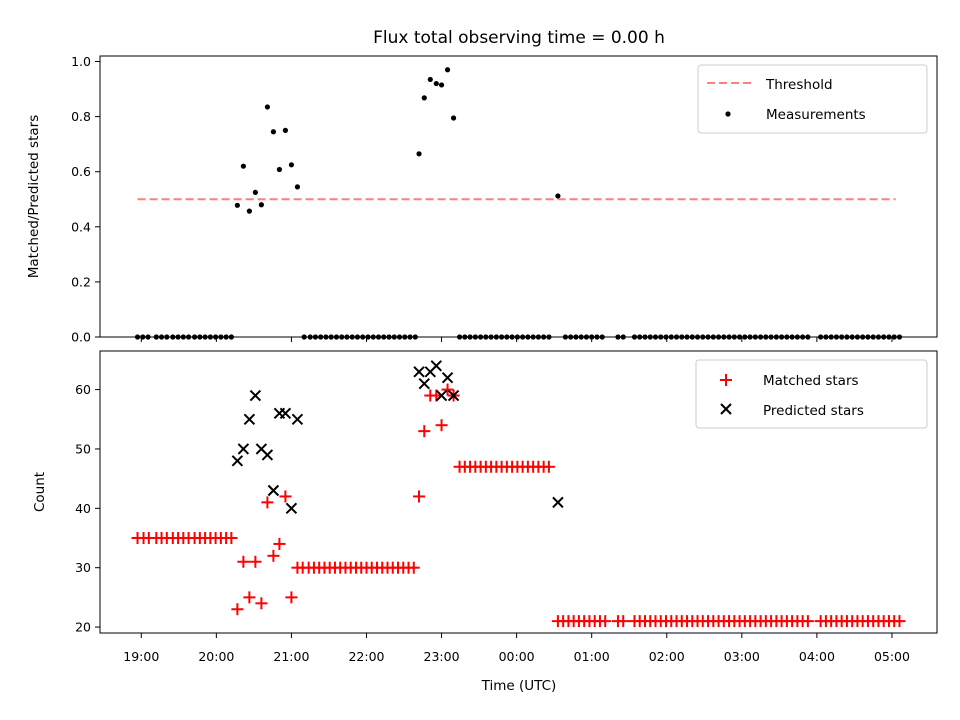  I want to click on legend-measurements-swatch, so click(728, 114).